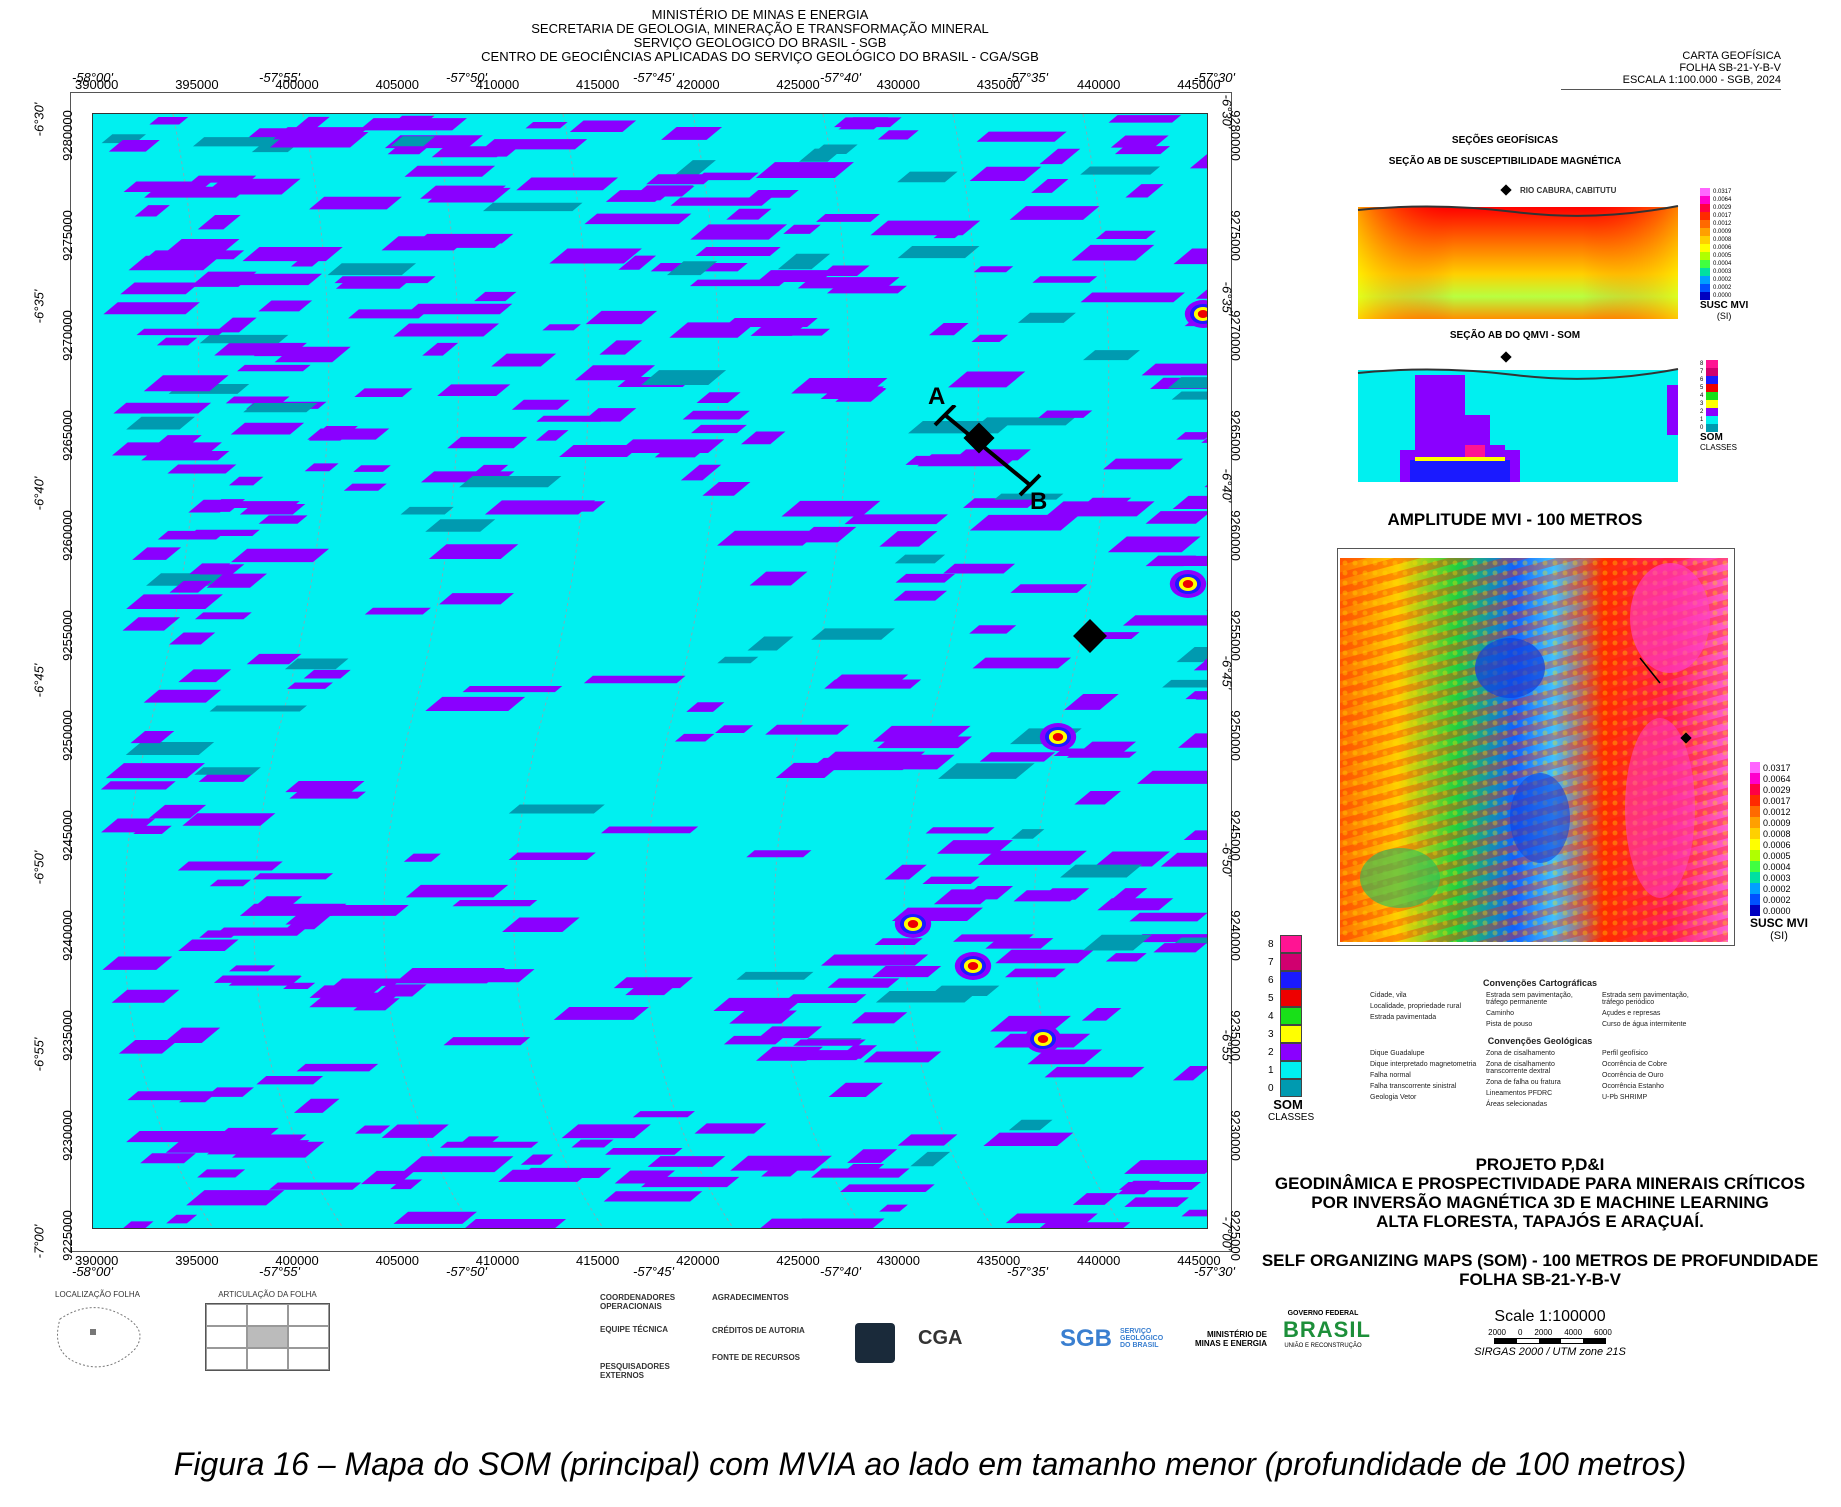 The height and width of the screenshot is (1507, 1841). What do you see at coordinates (1724, 240) in the screenshot?
I see `color-scale-row: 0.0008` at bounding box center [1724, 240].